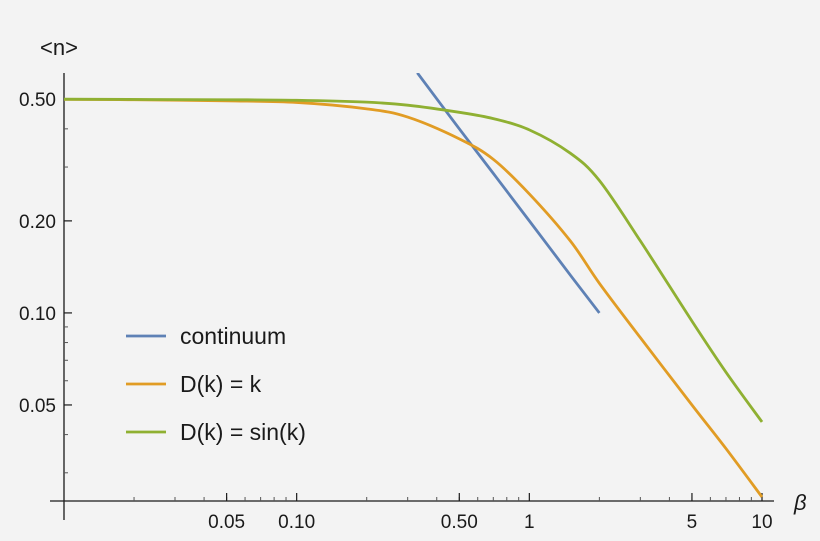 Image resolution: width=820 pixels, height=541 pixels. What do you see at coordinates (221, 384) in the screenshot?
I see `legend-label: D(k) = k` at bounding box center [221, 384].